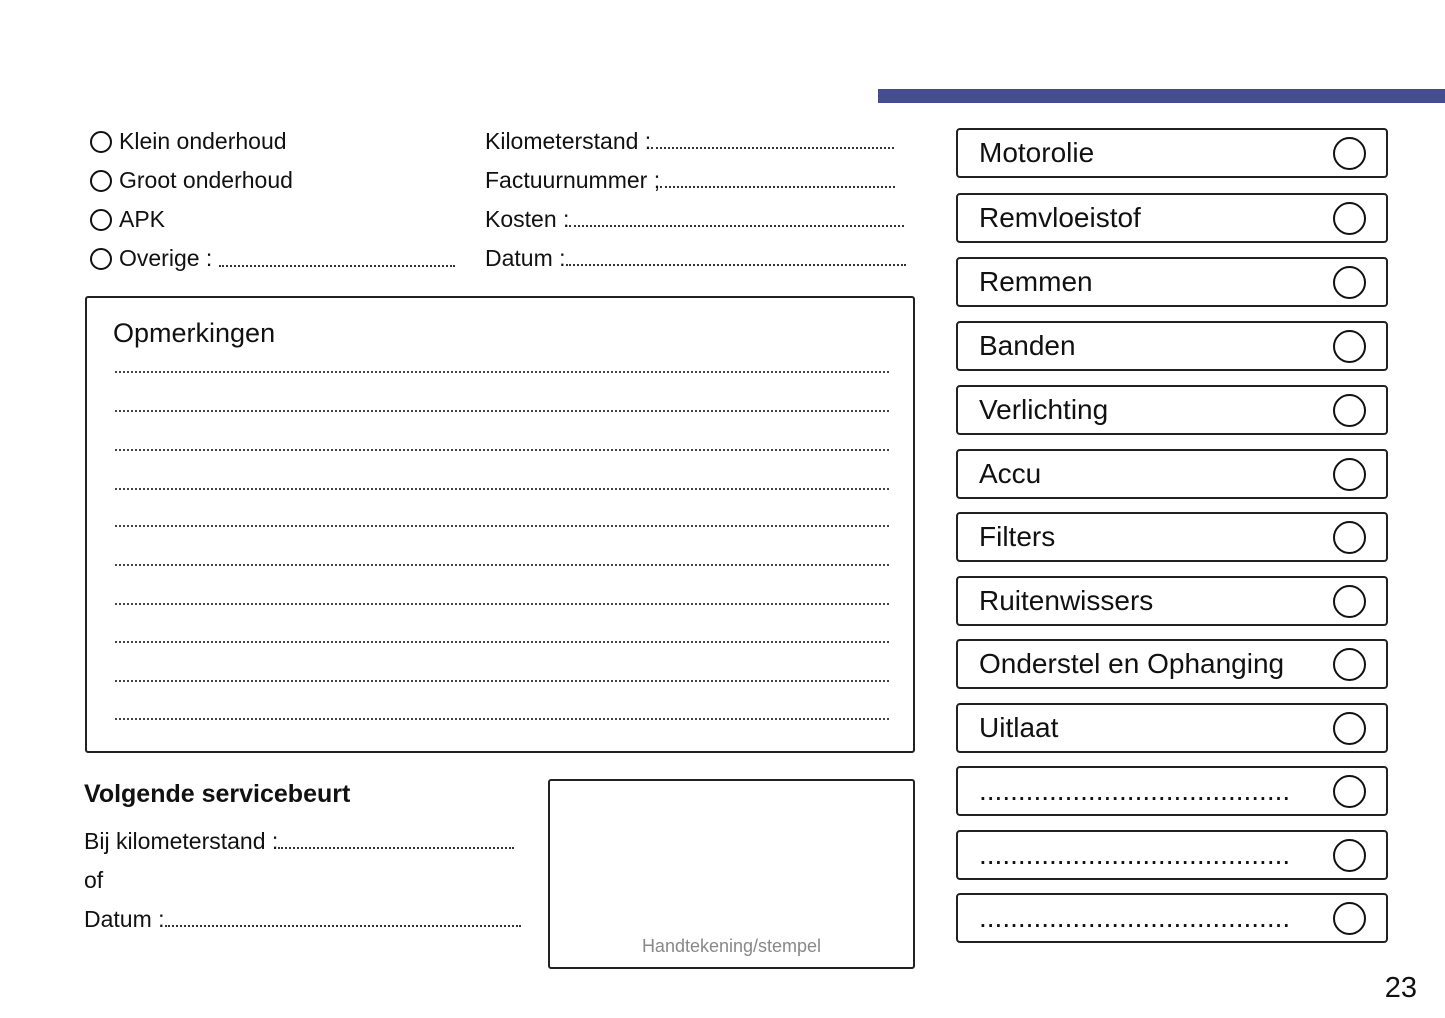 This screenshot has height=1018, width=1445. I want to click on option-groot-onderhoud: Groot onderhoud, so click(191, 180).